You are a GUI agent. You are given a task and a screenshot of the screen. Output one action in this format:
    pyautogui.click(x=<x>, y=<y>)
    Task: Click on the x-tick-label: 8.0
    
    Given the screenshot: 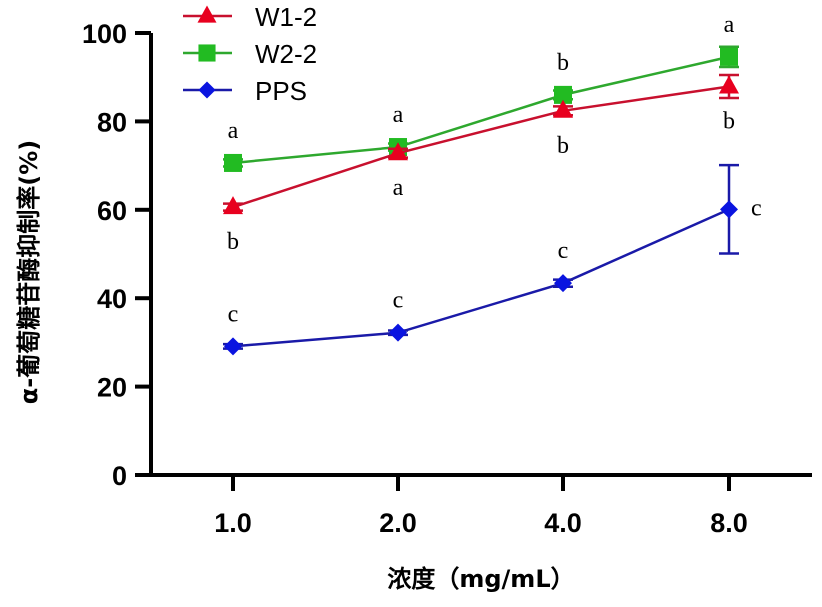 What is the action you would take?
    pyautogui.click(x=729, y=523)
    